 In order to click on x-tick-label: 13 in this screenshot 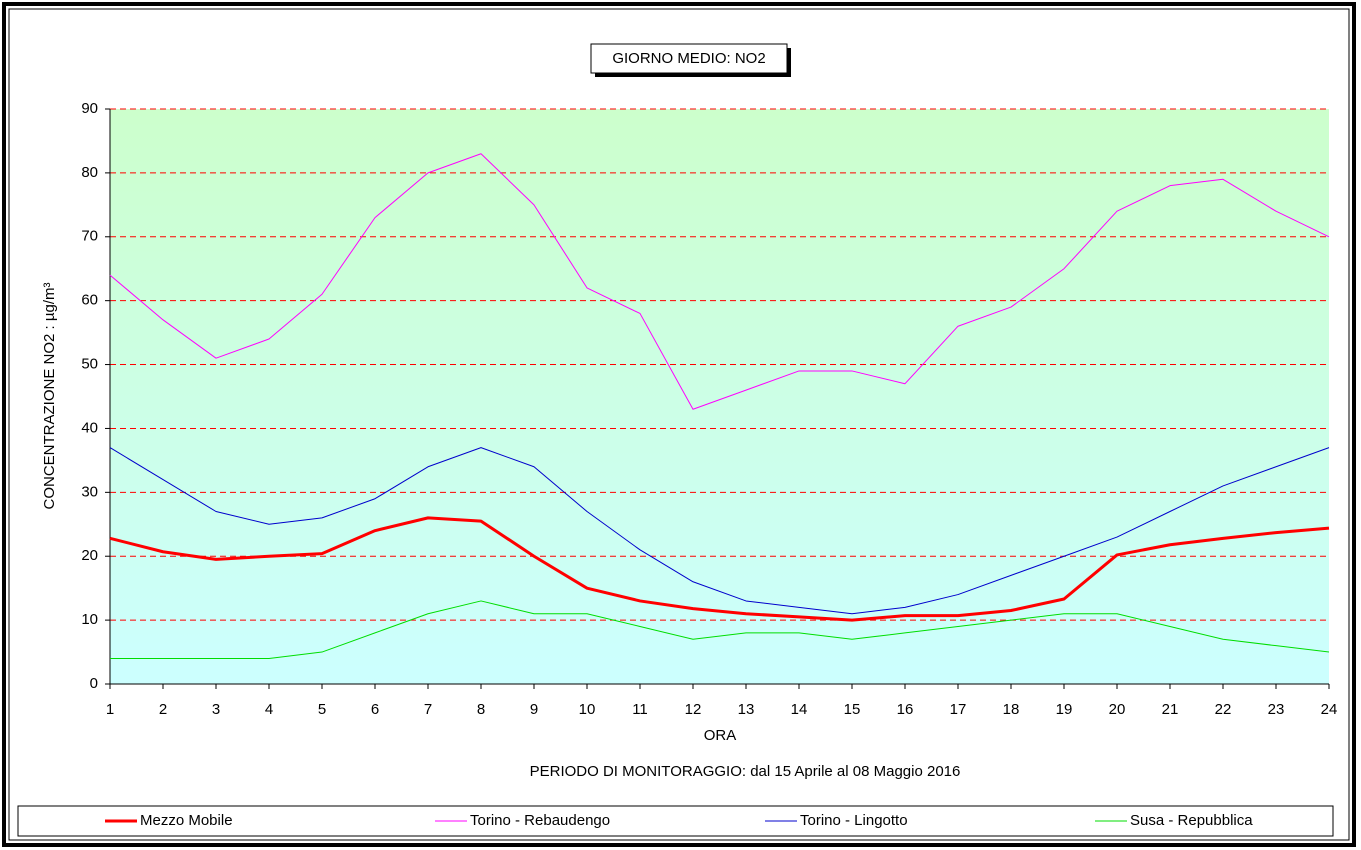, I will do `click(746, 709)`.